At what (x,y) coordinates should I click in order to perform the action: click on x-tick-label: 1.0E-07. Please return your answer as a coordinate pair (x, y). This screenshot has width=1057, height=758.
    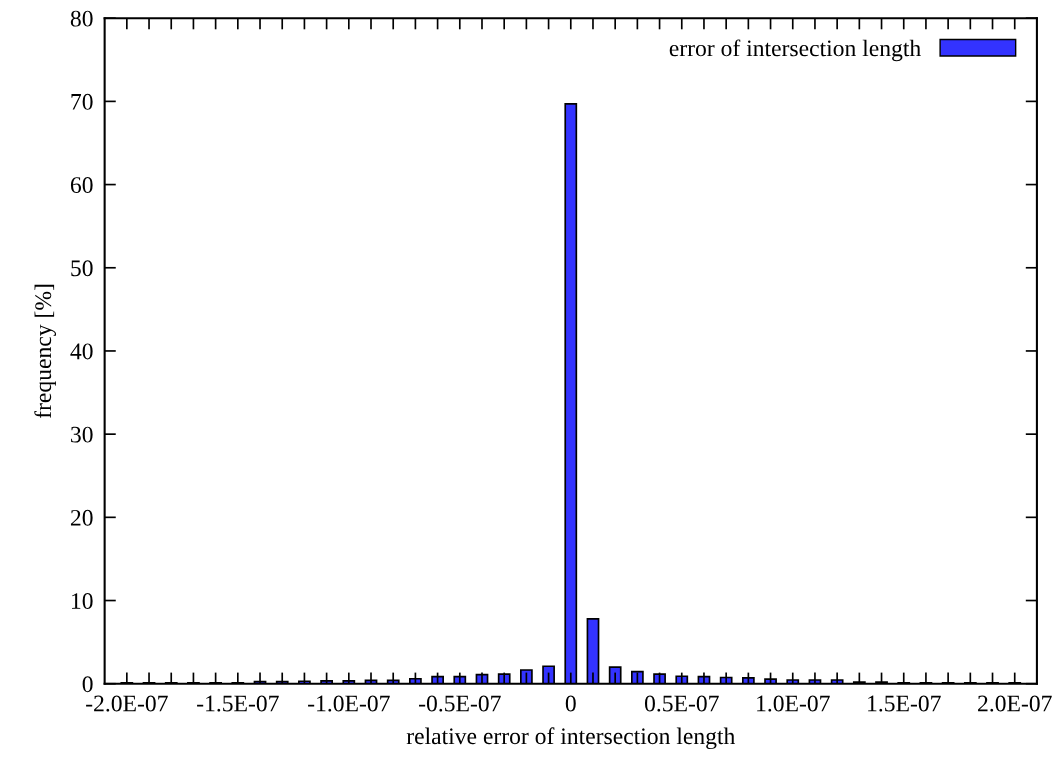
    Looking at the image, I should click on (793, 703).